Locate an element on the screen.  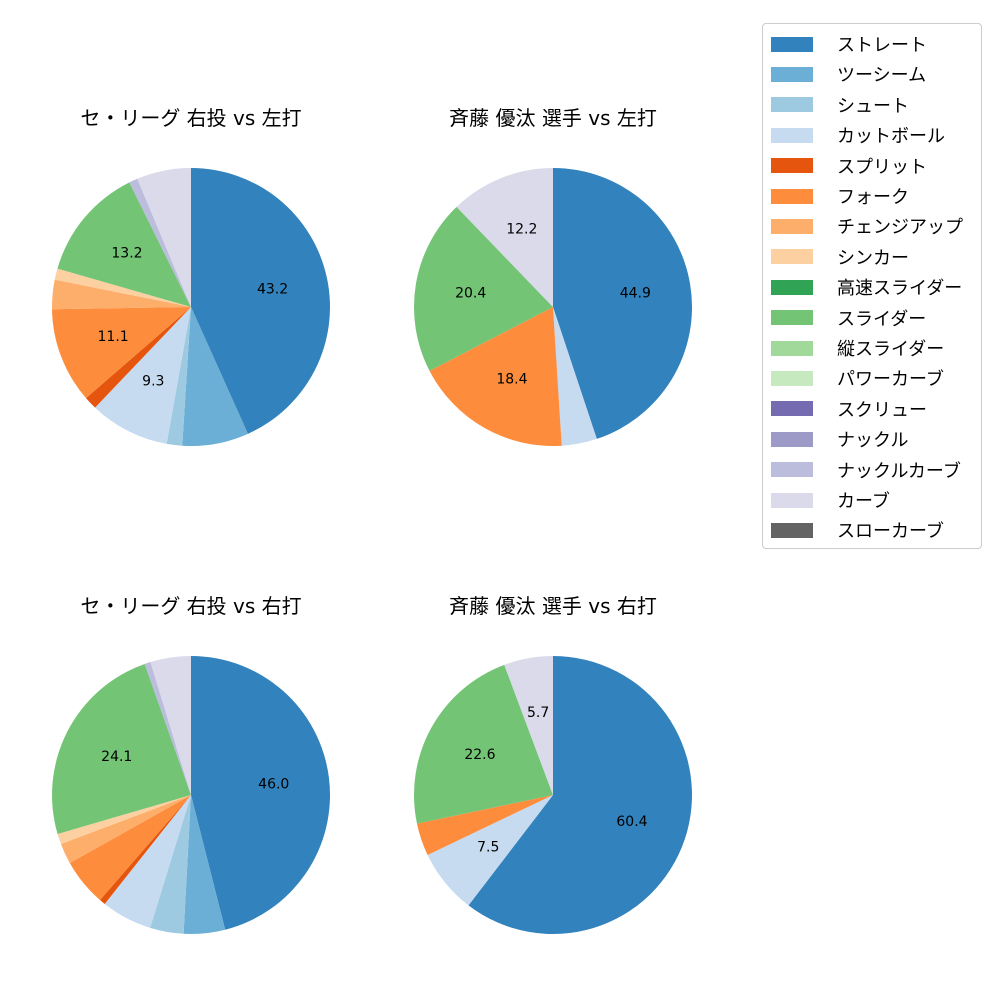
pie-chart: 43.2 9.3 11.1 13.2 is located at coordinates (191, 307).